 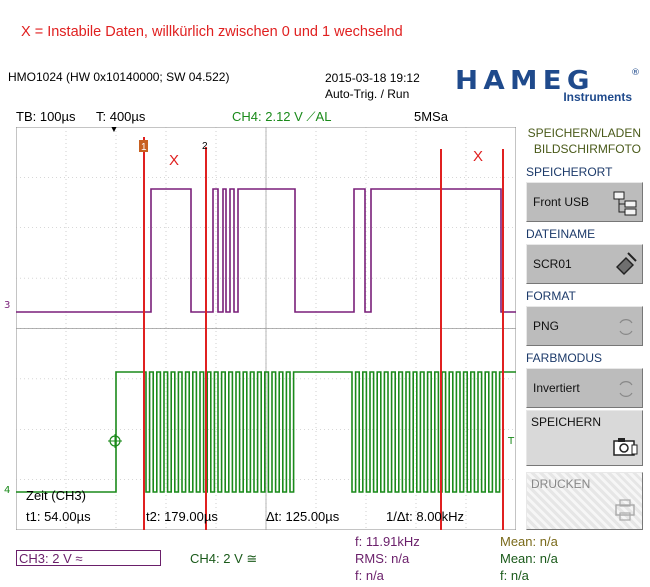 I want to click on storage-location-value: Front USB, so click(x=561, y=202).